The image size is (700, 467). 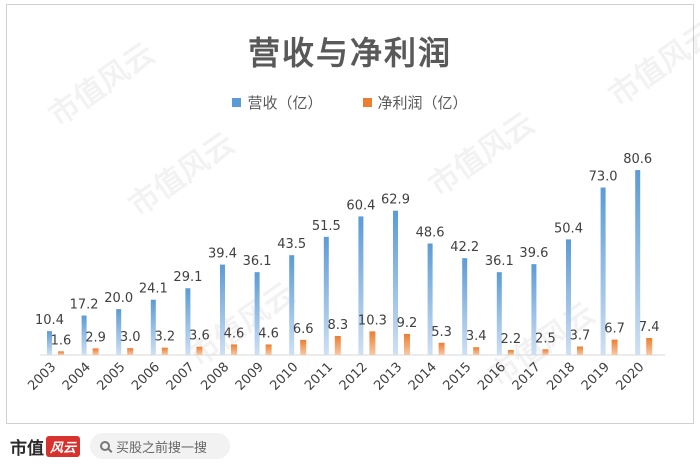 What do you see at coordinates (423, 377) in the screenshot?
I see `x-tick-label: 2014` at bounding box center [423, 377].